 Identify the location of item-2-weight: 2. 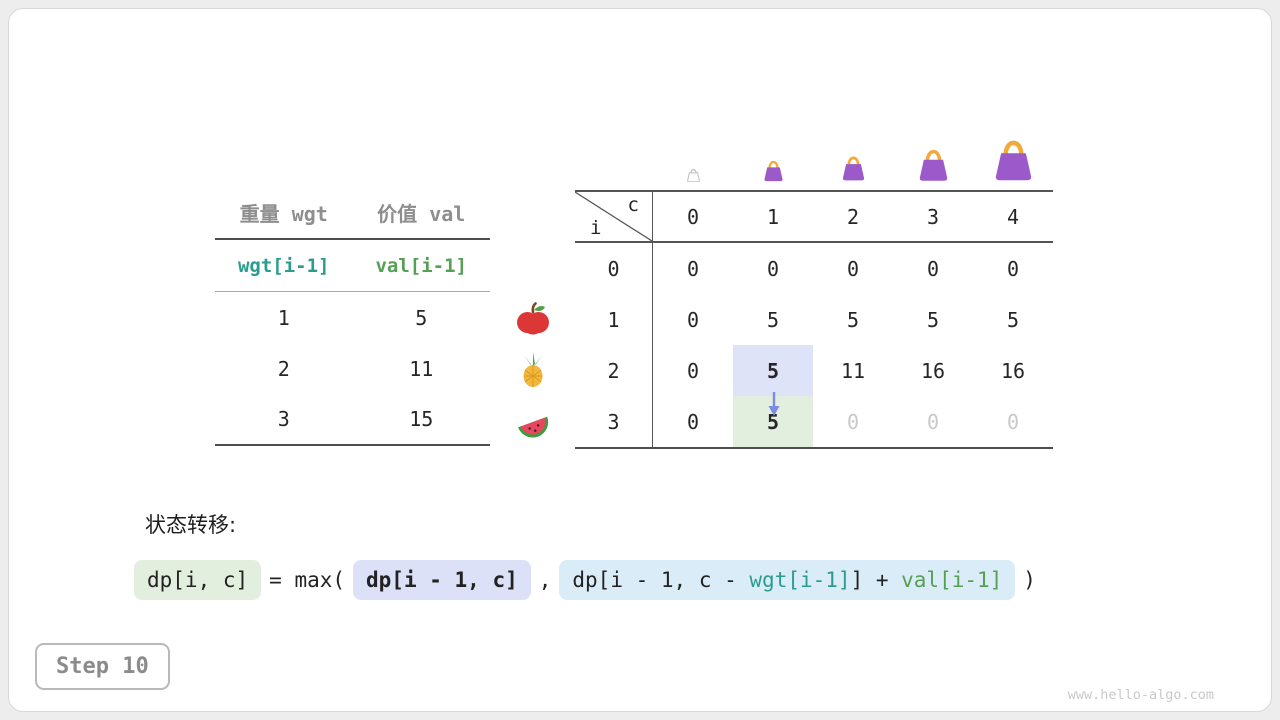
(283, 368).